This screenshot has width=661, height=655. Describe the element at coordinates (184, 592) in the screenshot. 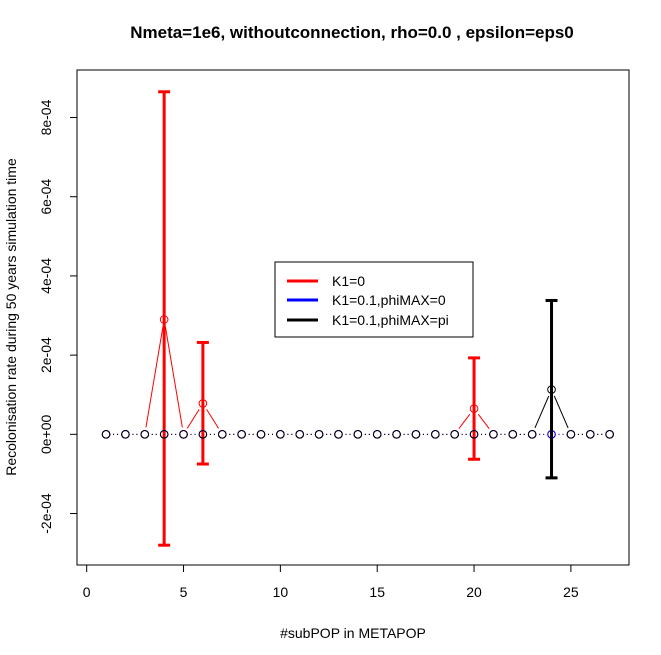

I see `x-tick-label-5: 5` at that location.